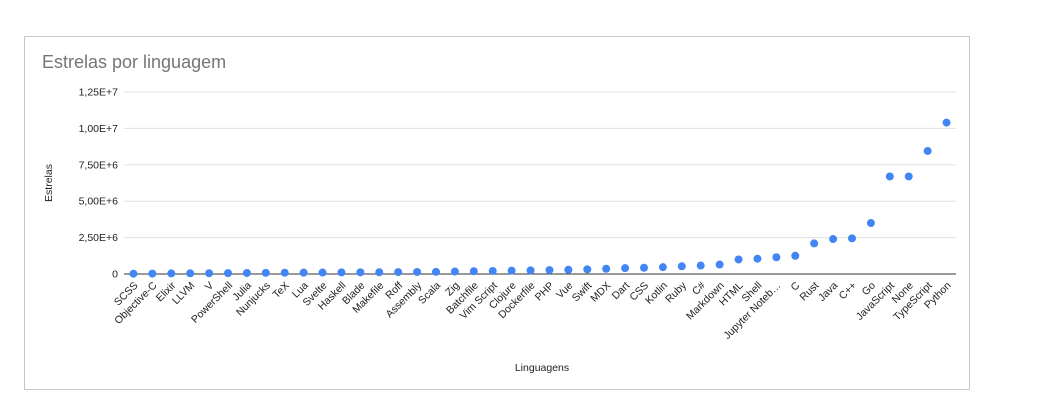 The image size is (1037, 419). Describe the element at coordinates (134, 62) in the screenshot. I see `chart-title: Estrelas por linguagem` at that location.